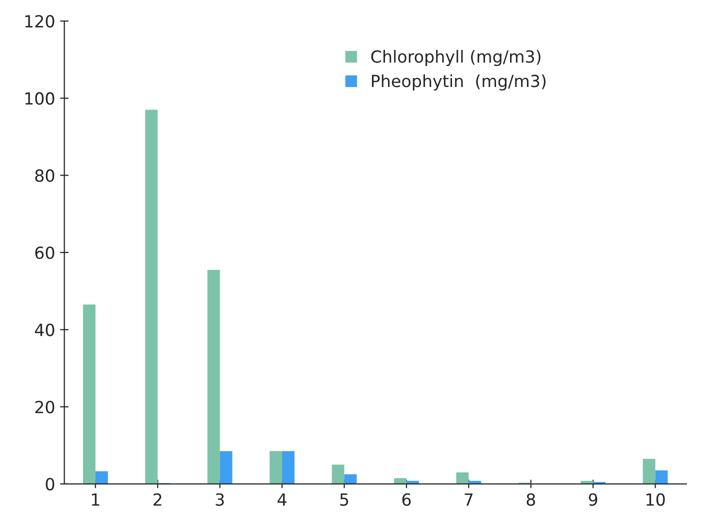  Describe the element at coordinates (655, 499) in the screenshot. I see `x-tick-label: 10` at that location.